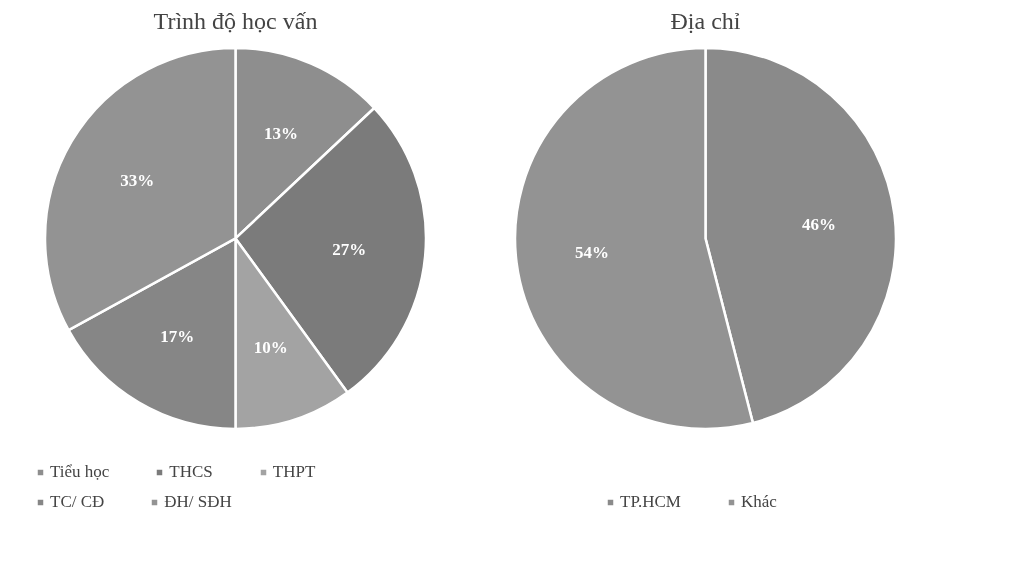 The width and height of the screenshot is (1011, 572). Describe the element at coordinates (280, 134) in the screenshot. I see `data-label: 13%` at that location.